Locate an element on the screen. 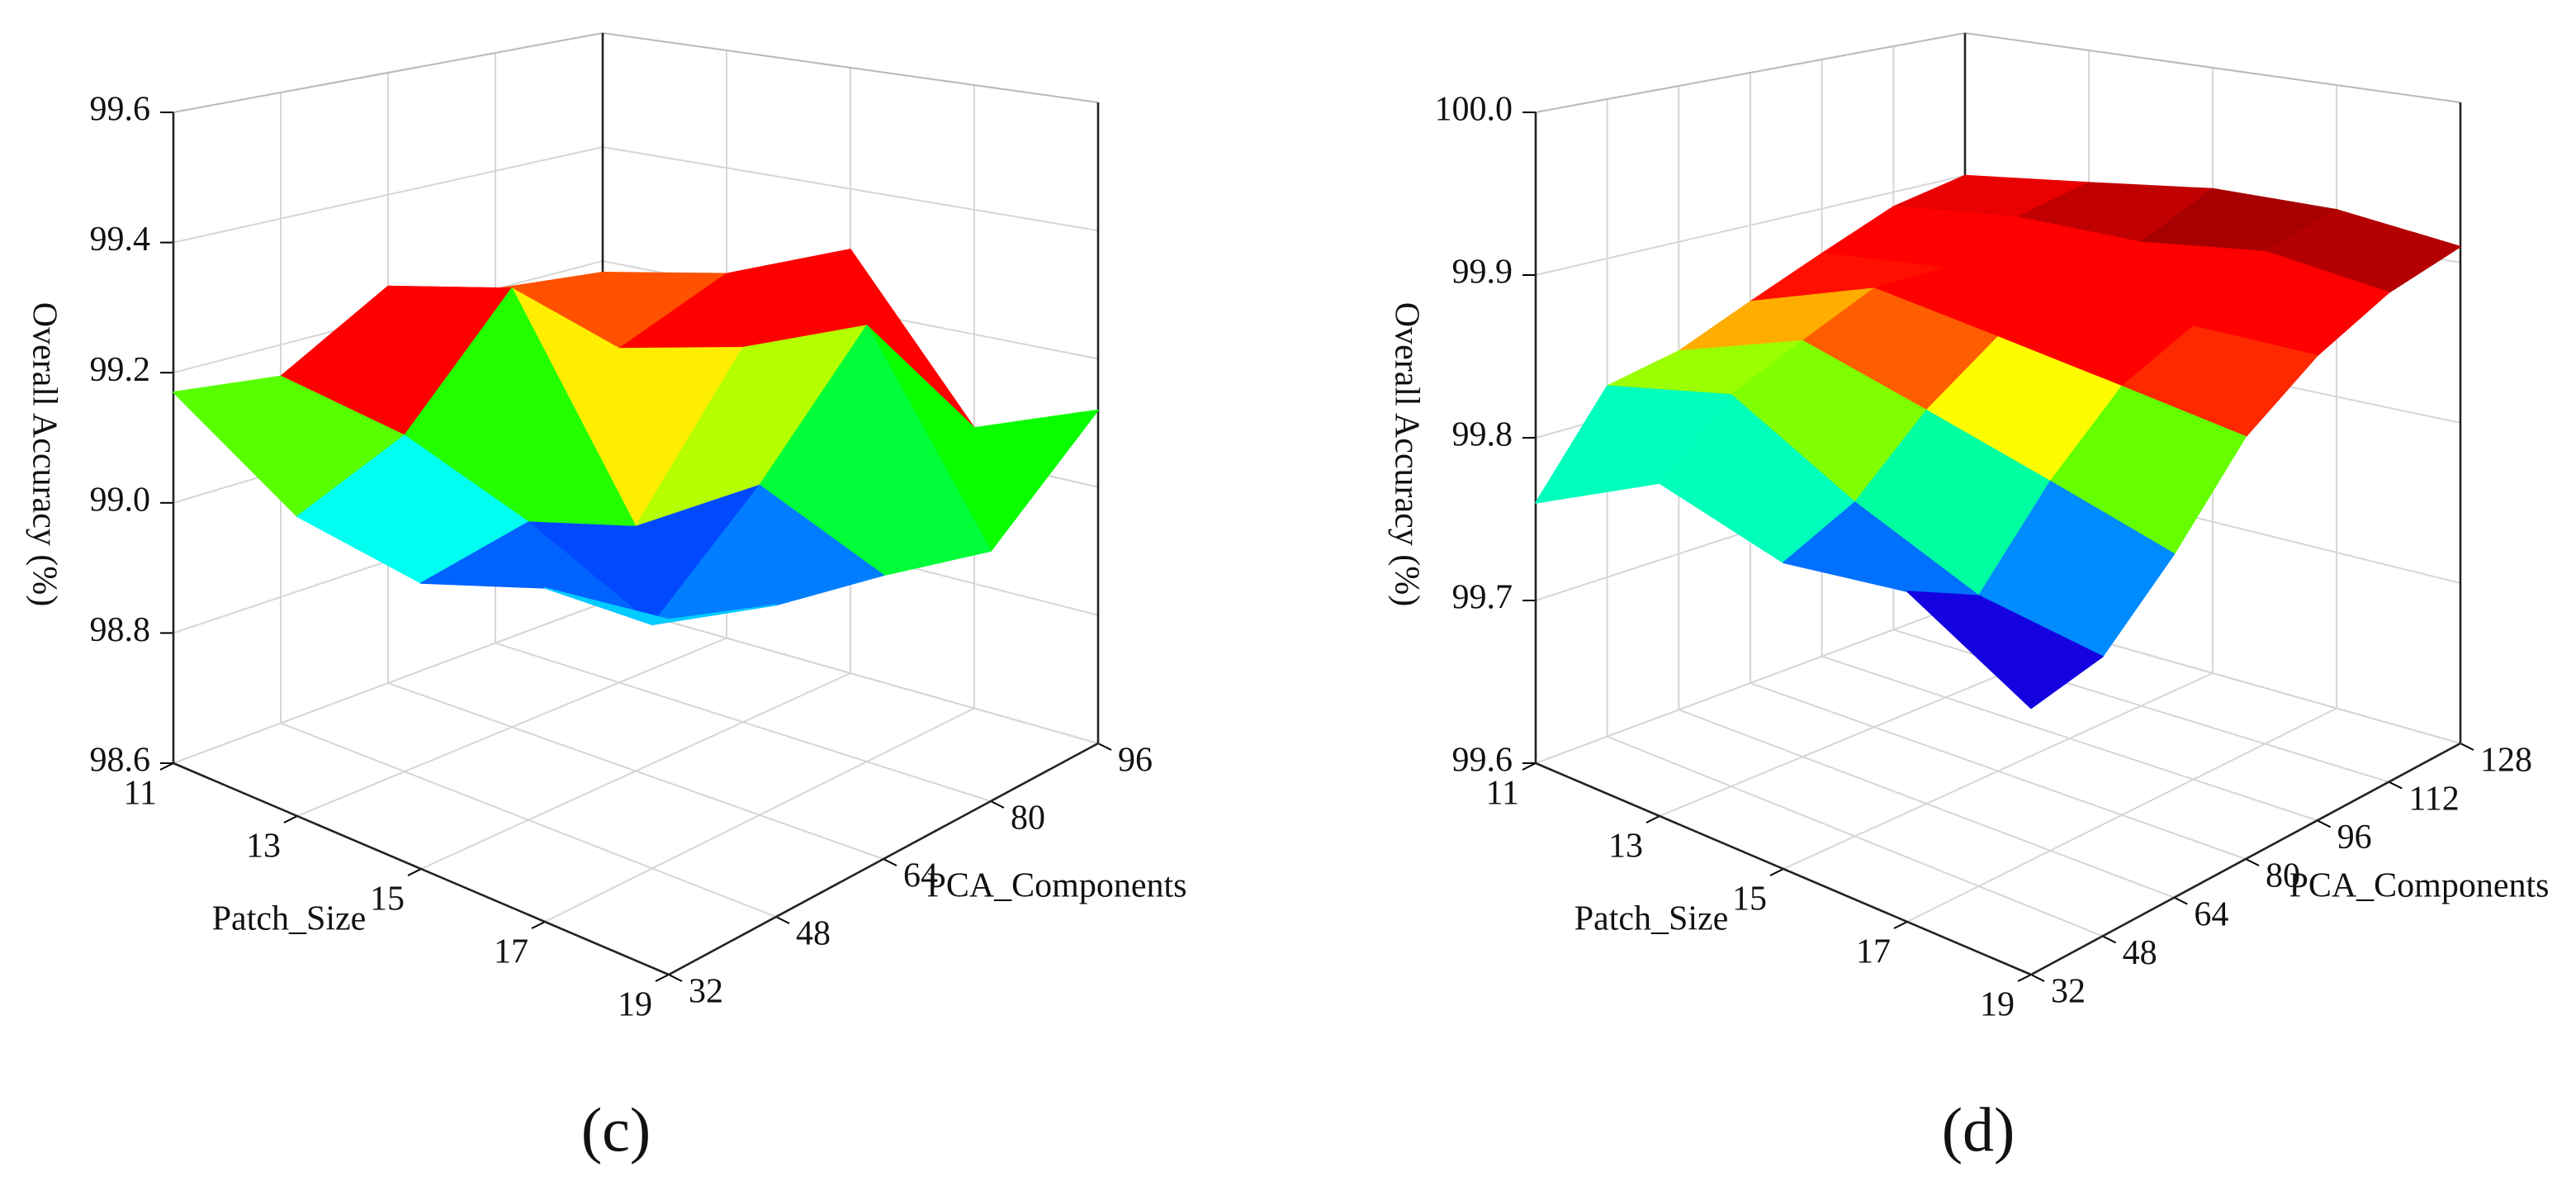 This screenshot has height=1177, width=2576. y-tick-label: 128 is located at coordinates (2506, 761).